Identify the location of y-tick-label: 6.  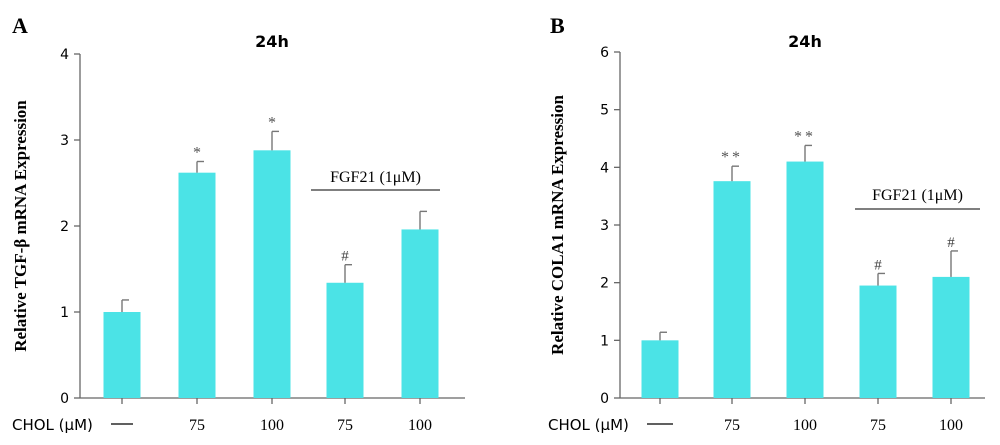
(604, 53).